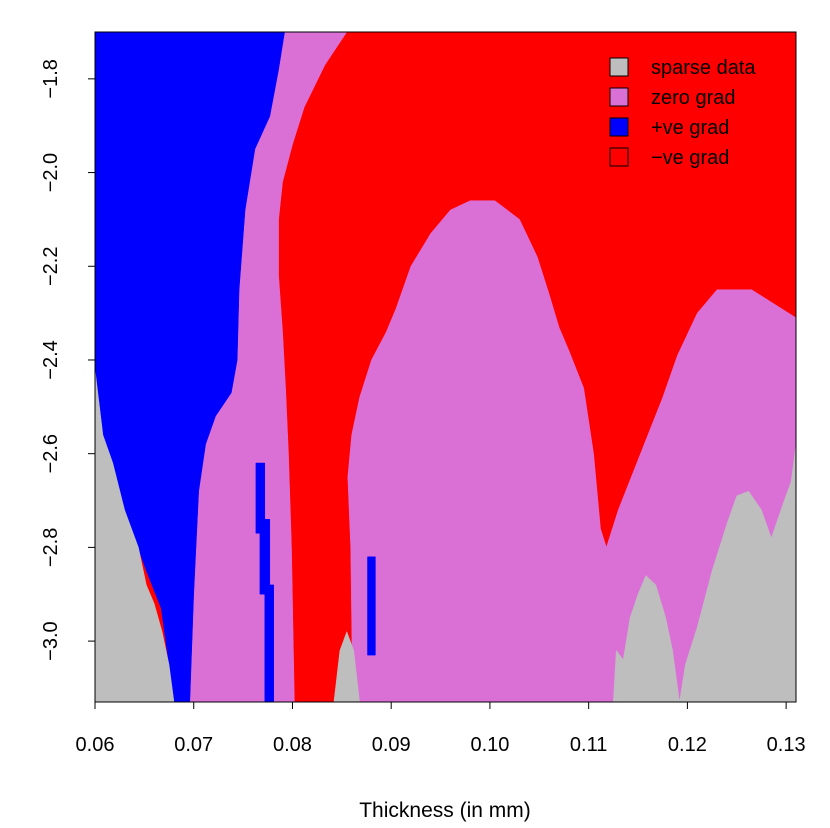  Describe the element at coordinates (690, 128) in the screenshot. I see `legend-label: +ve grad` at that location.